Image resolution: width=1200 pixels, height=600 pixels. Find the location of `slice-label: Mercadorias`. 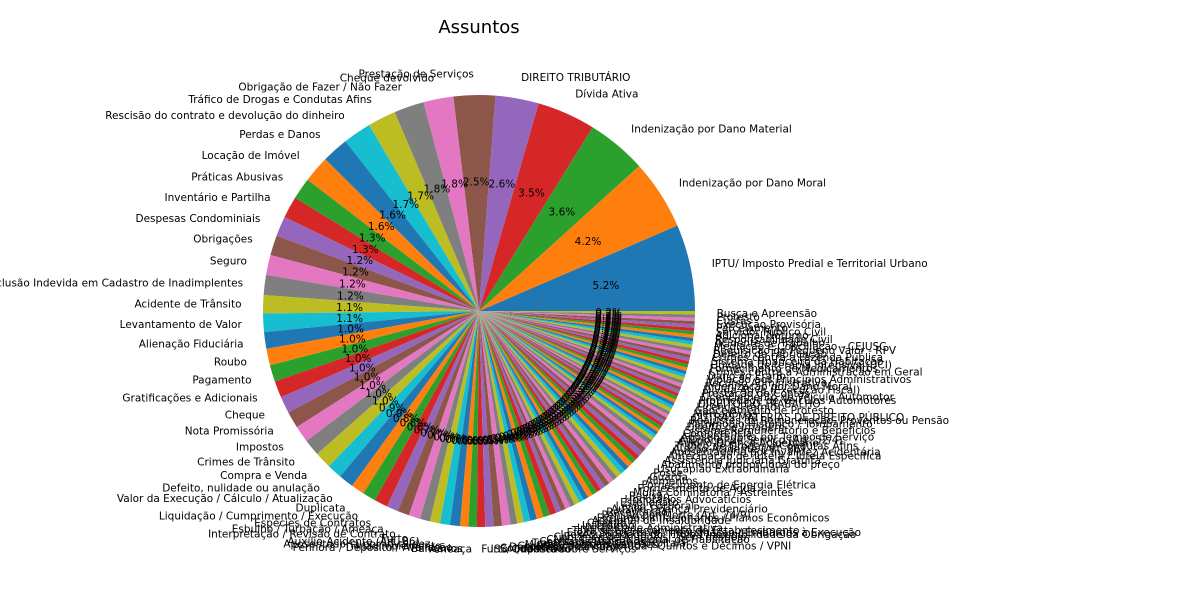

slice-label: Mercadorias is located at coordinates (725, 415).